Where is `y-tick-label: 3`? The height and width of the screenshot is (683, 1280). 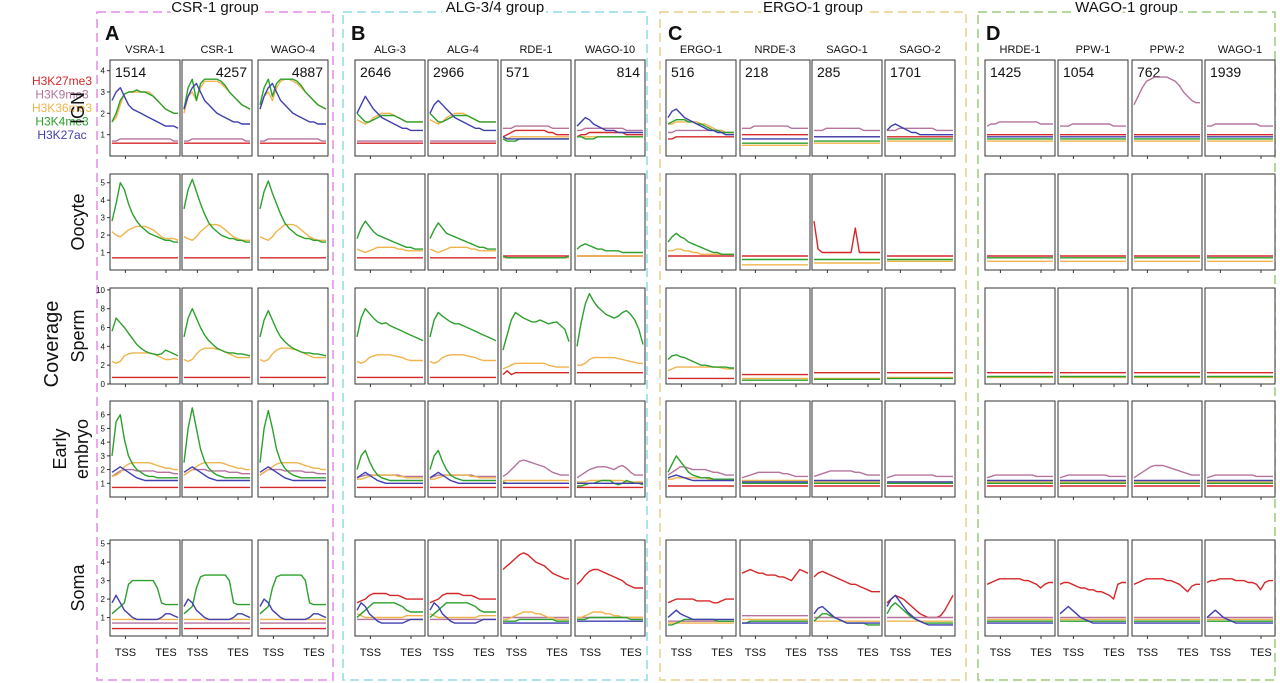 y-tick-label: 3 is located at coordinates (103, 218).